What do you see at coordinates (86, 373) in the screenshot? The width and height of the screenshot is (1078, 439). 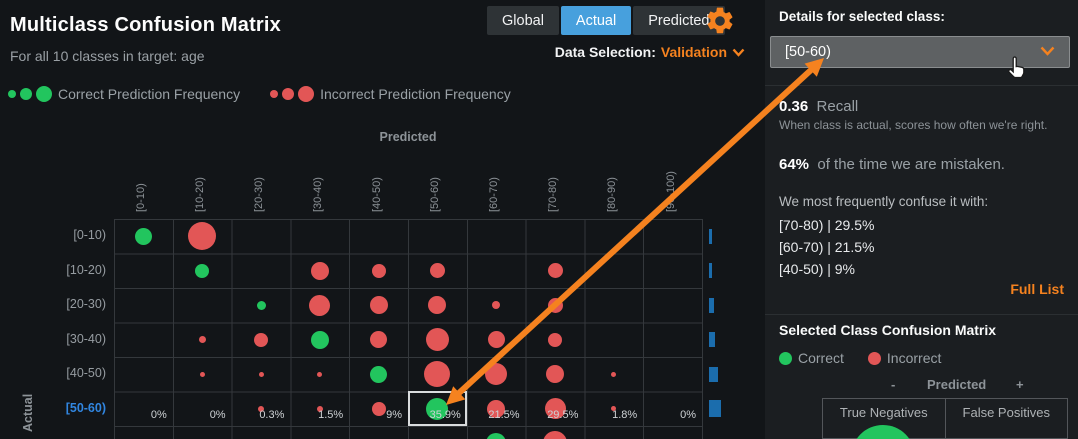 I see `row-label: [40-50)` at bounding box center [86, 373].